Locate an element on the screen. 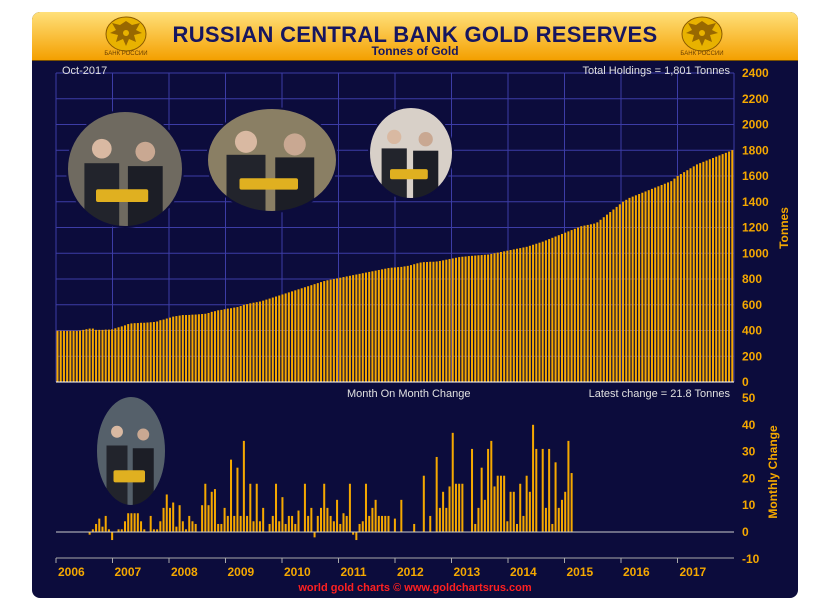 This screenshot has height=613, width=830. x-tick-label: 2017 is located at coordinates (693, 572).